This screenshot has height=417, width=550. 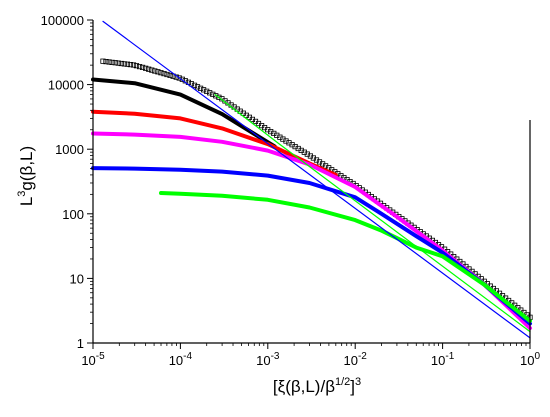 I want to click on x-tick-label: 10⁻³, so click(x=268, y=359).